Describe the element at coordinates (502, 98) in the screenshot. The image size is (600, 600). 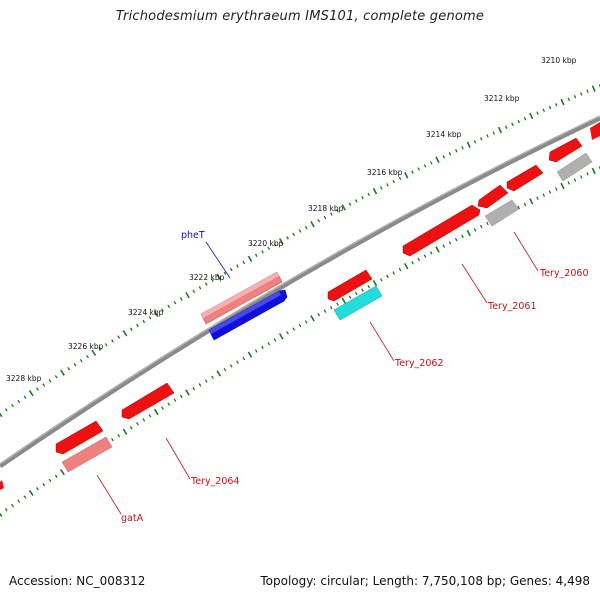
I see `ruler-label-3212: 3212 kbp` at that location.